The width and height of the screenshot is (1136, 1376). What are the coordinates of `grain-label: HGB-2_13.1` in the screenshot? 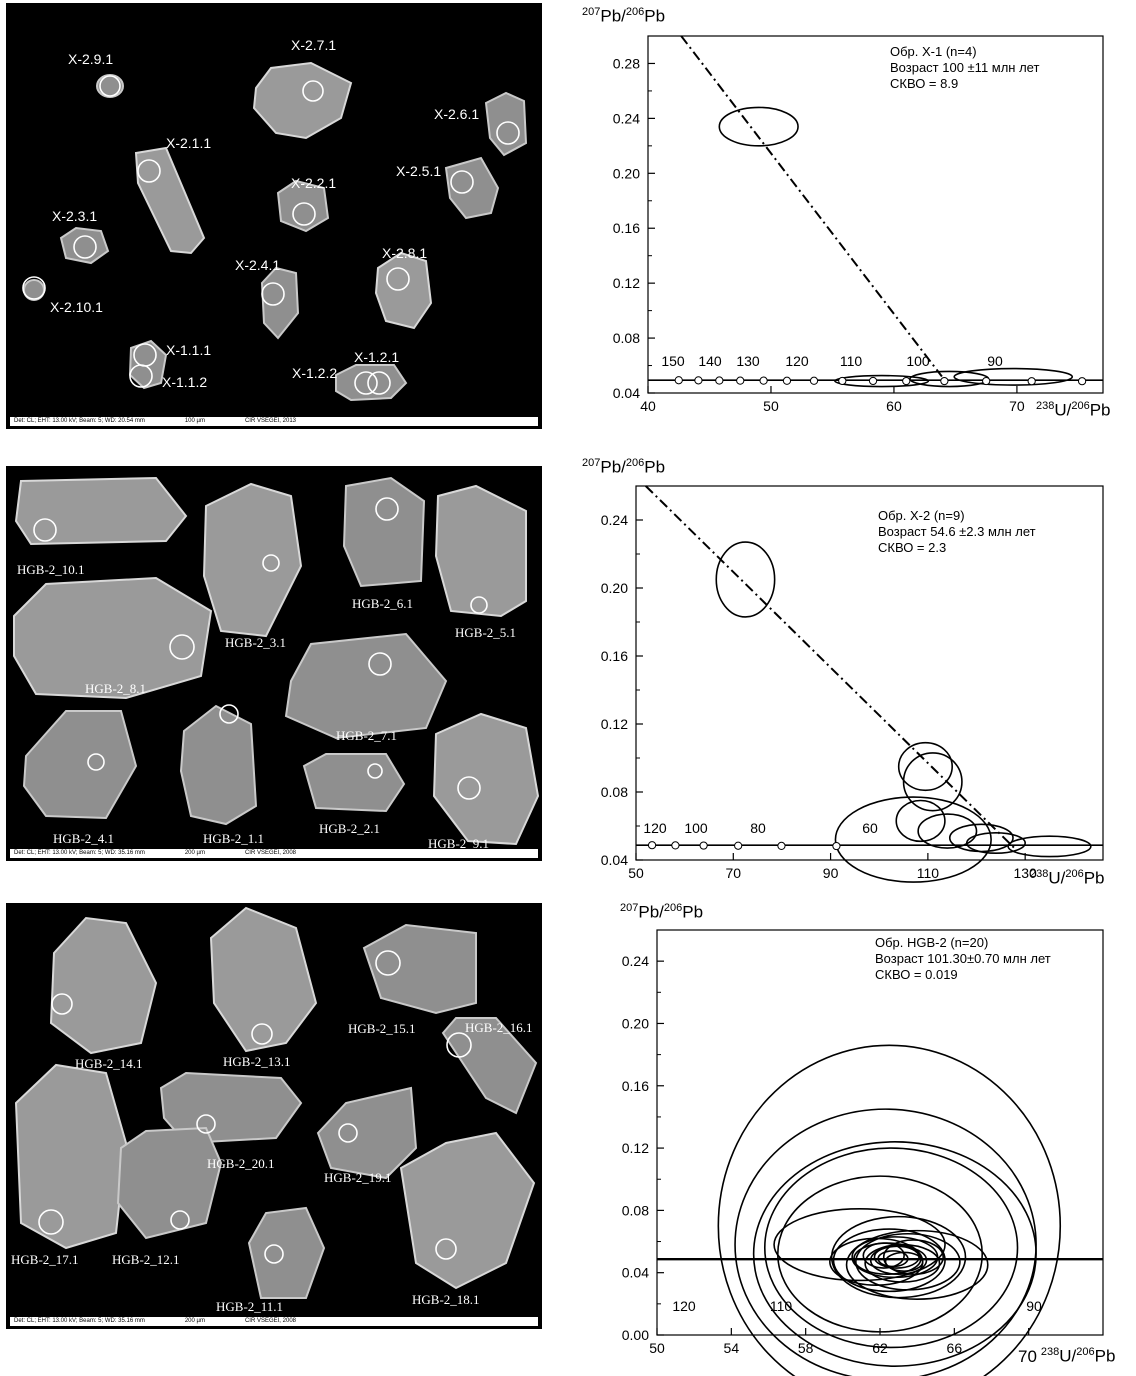 It's located at (257, 1061).